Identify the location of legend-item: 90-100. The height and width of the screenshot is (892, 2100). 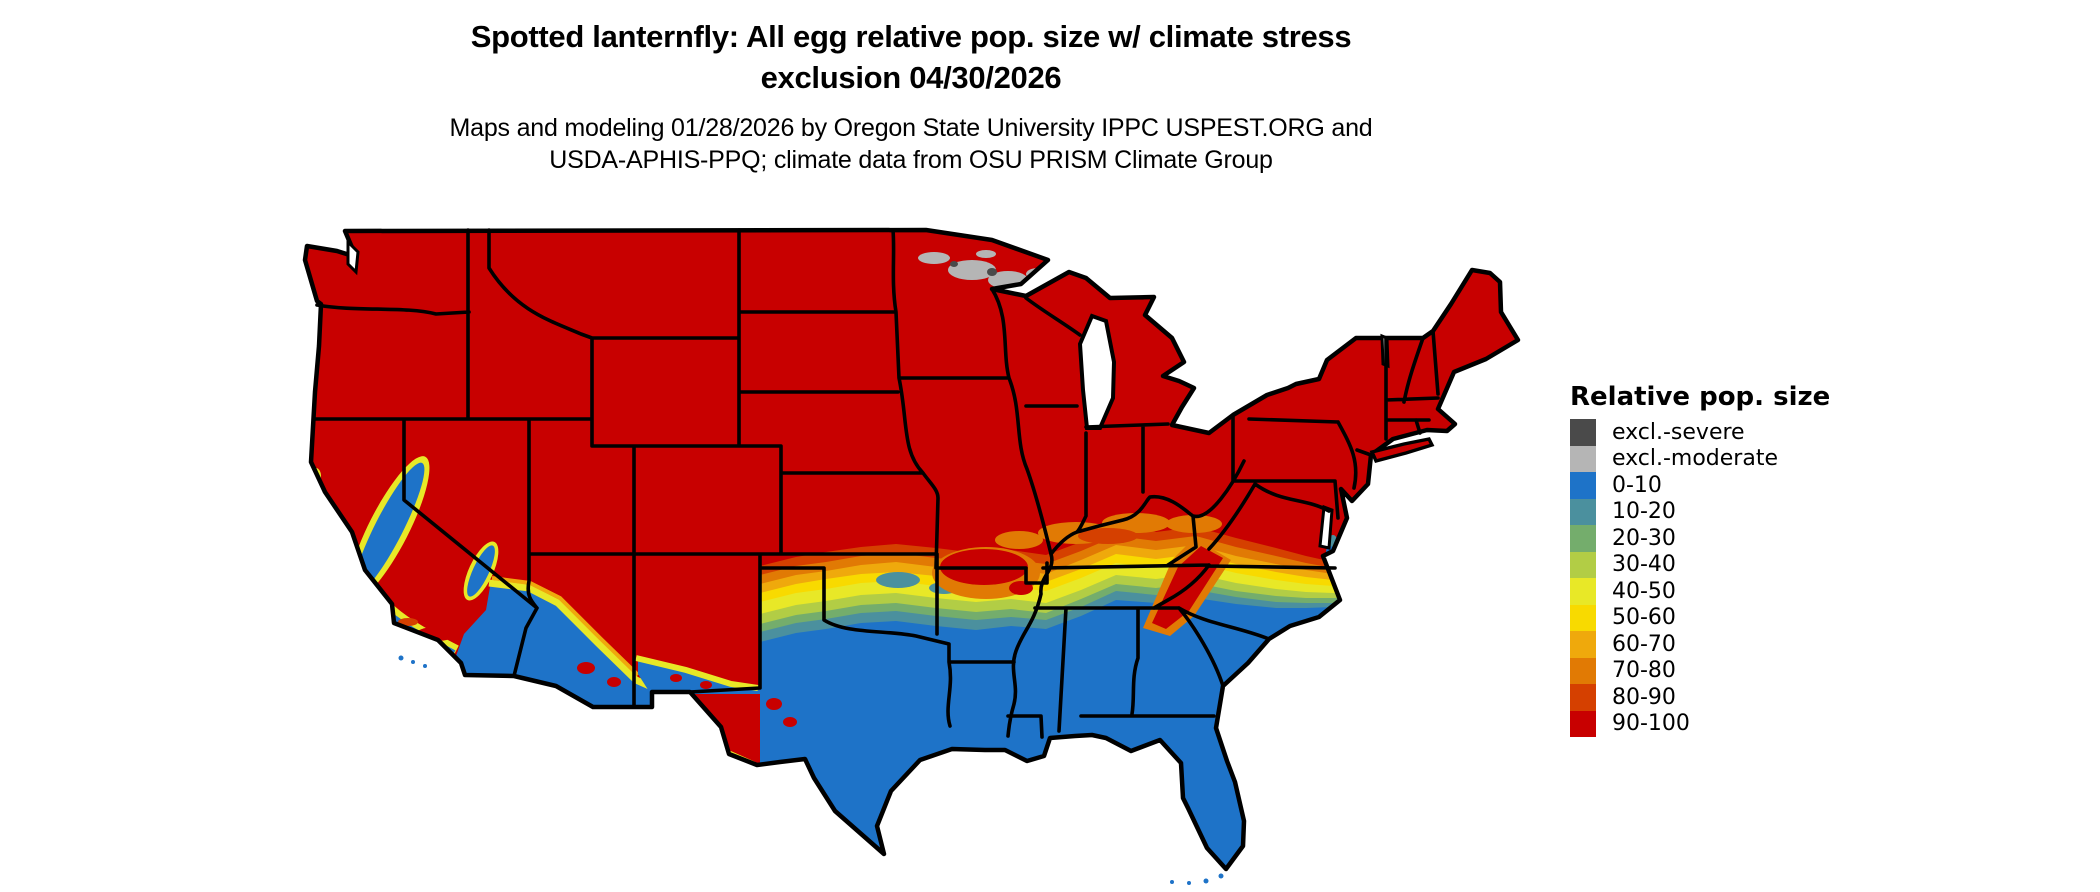
(1700, 723).